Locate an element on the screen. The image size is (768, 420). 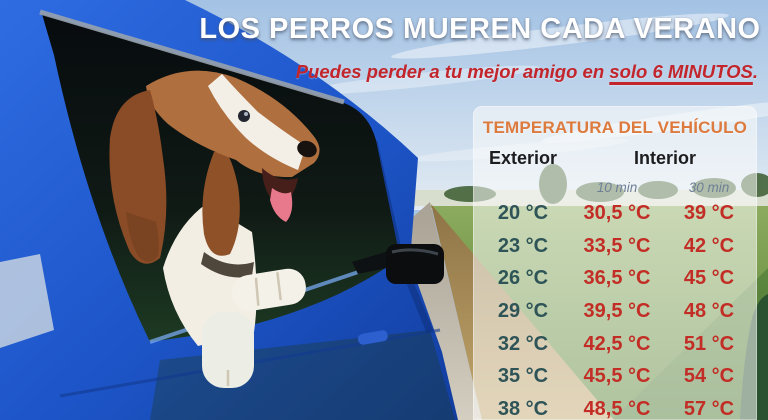
dog-eye is located at coordinates (244, 116).